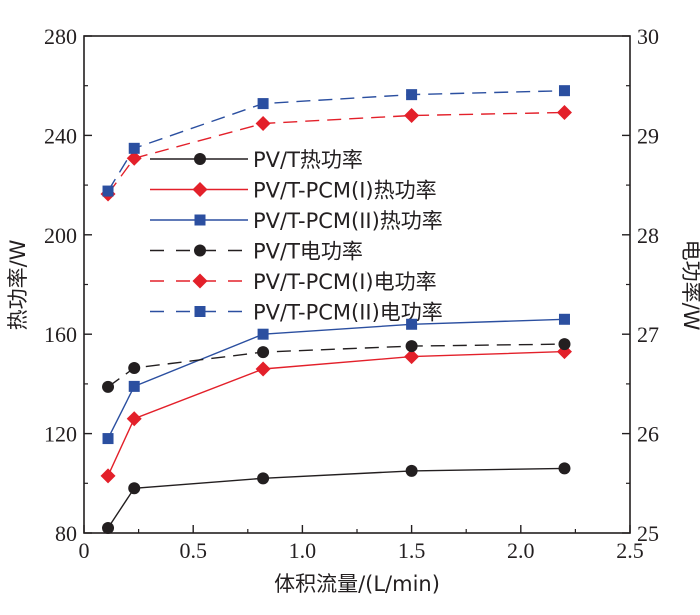  I want to click on y-left-tick-label: 120, so click(60, 434).